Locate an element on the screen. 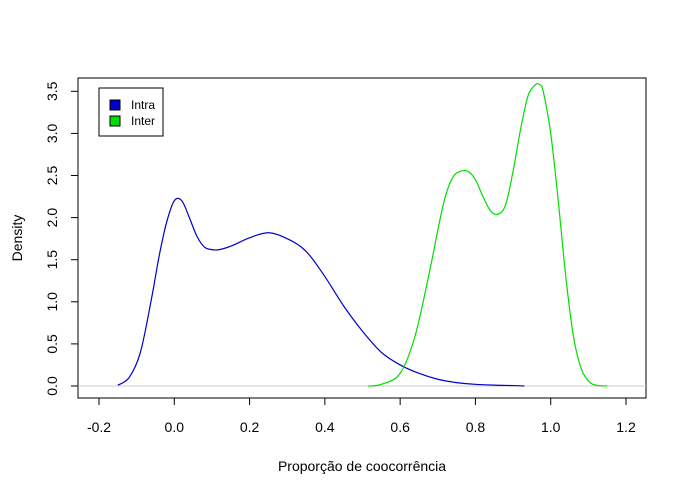 Image resolution: width=687 pixels, height=496 pixels. x-tick-label: 0.0 is located at coordinates (175, 427).